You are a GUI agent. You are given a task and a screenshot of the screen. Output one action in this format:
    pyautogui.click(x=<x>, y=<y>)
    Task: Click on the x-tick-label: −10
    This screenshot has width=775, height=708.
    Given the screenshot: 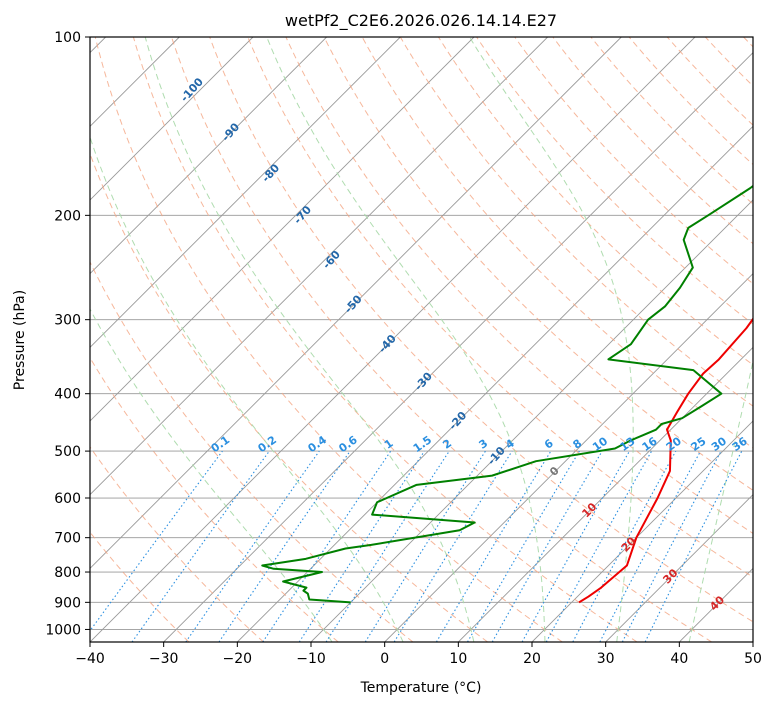 What is the action you would take?
    pyautogui.click(x=311, y=659)
    